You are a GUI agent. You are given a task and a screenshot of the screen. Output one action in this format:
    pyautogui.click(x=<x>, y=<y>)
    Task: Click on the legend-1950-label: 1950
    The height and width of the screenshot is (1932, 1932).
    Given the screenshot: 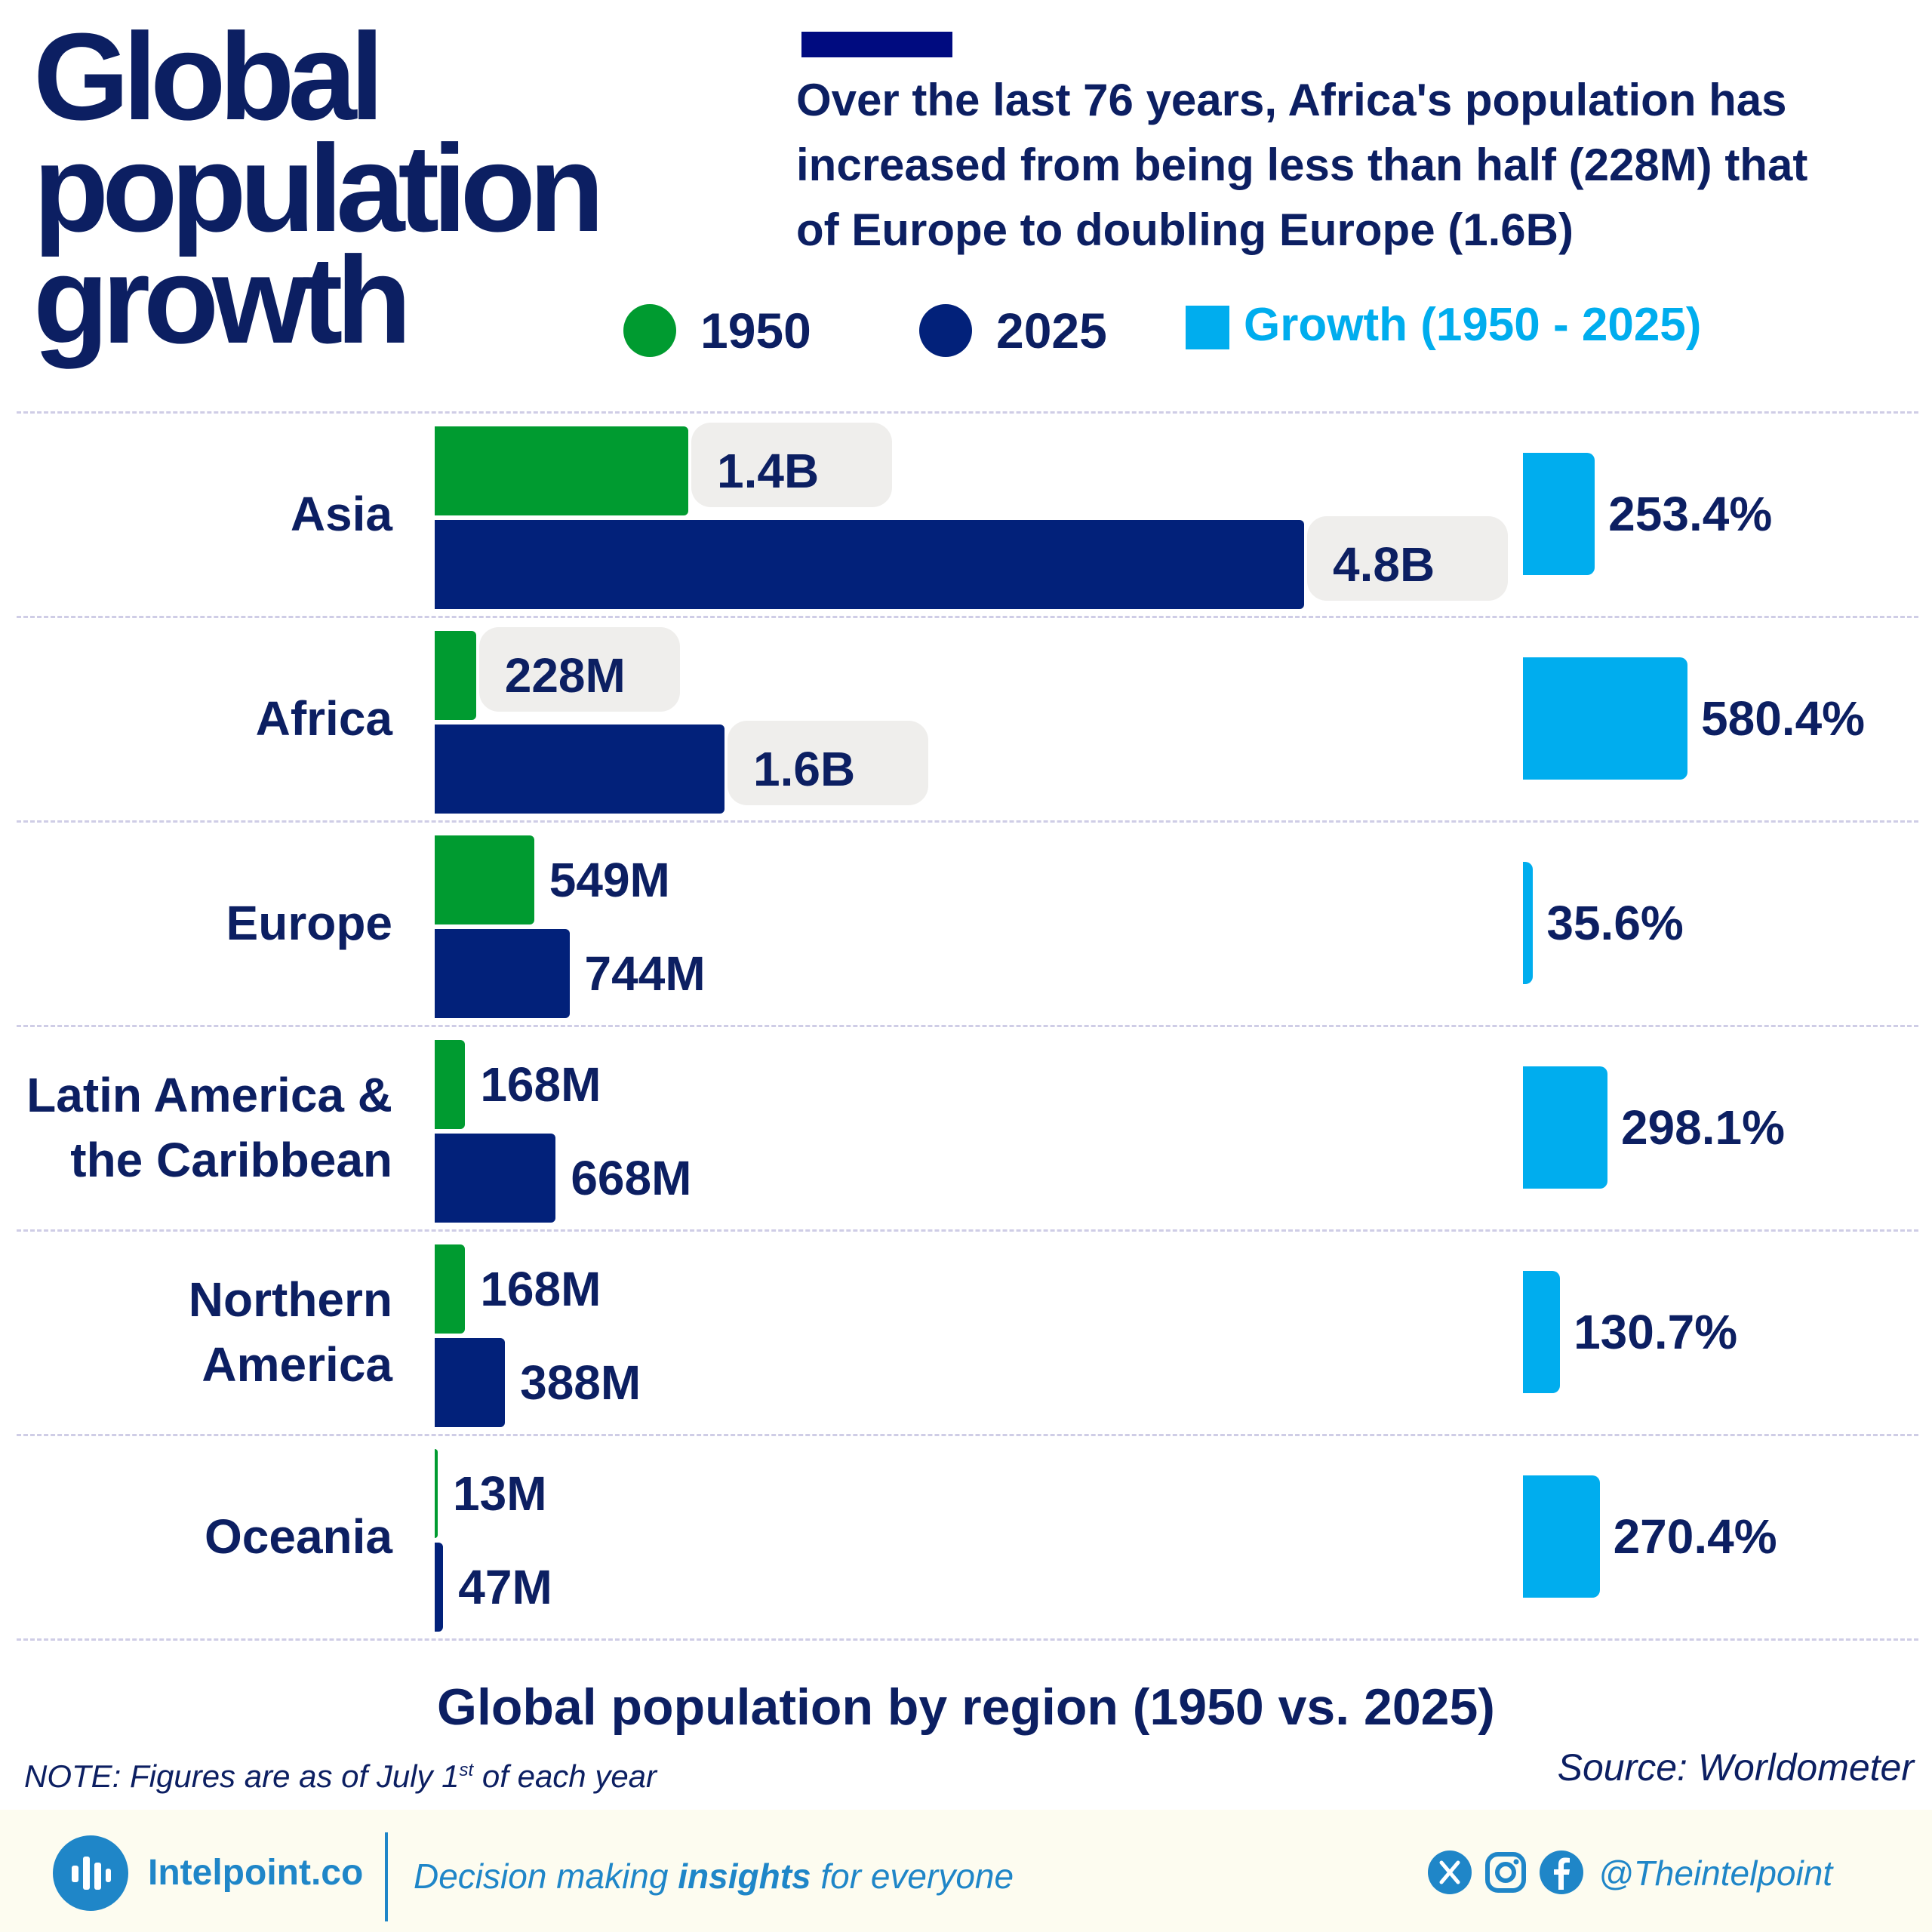 What is the action you would take?
    pyautogui.click(x=755, y=330)
    